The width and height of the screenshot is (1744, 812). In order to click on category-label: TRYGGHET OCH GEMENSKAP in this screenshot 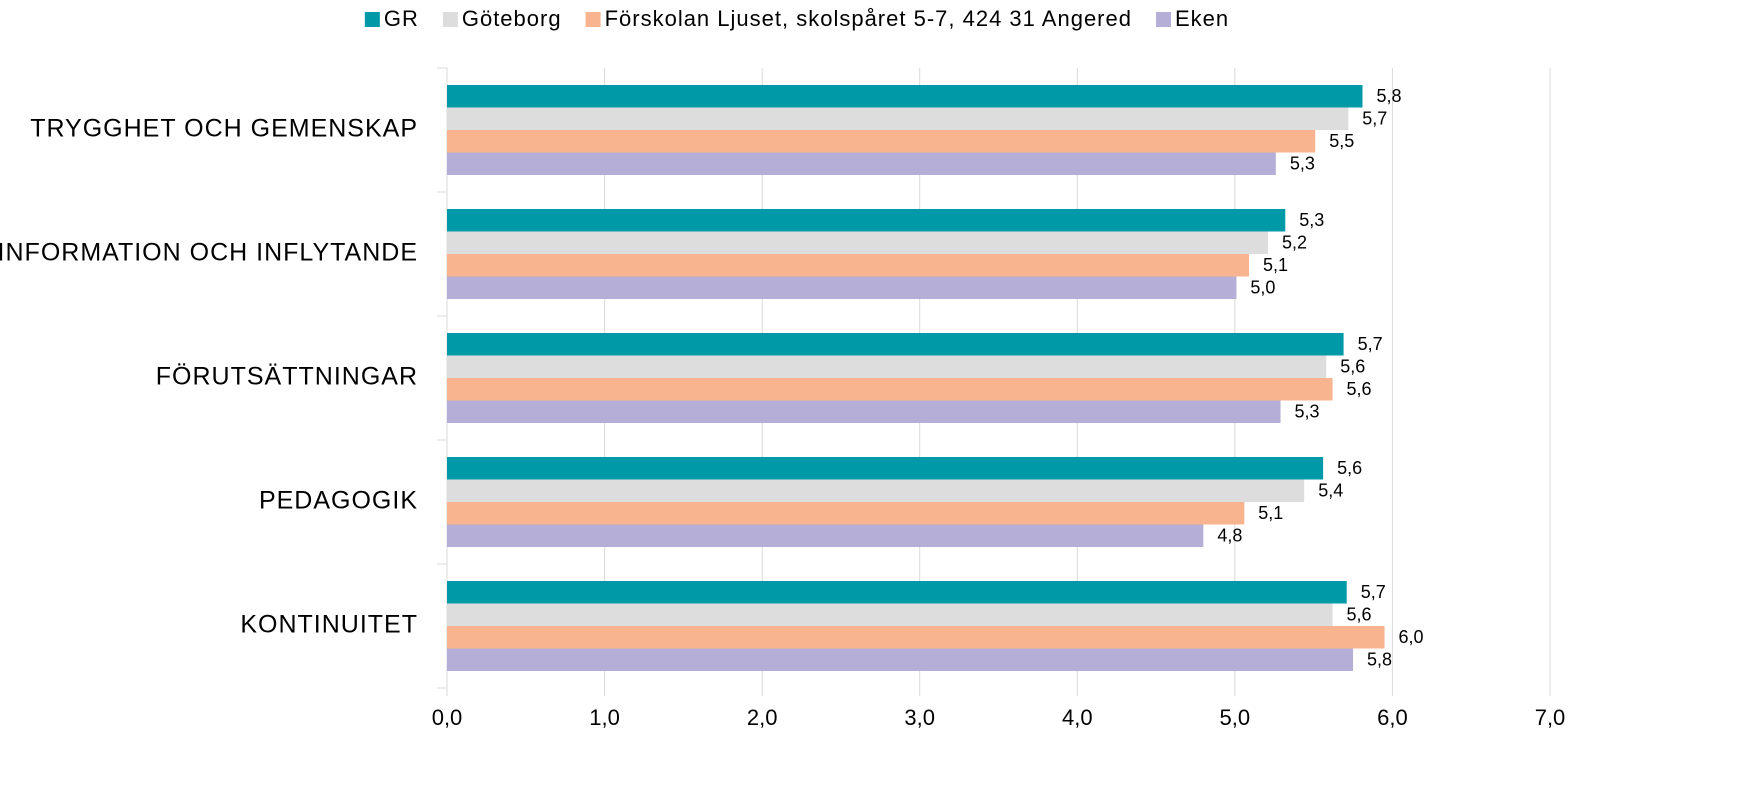, I will do `click(224, 129)`.